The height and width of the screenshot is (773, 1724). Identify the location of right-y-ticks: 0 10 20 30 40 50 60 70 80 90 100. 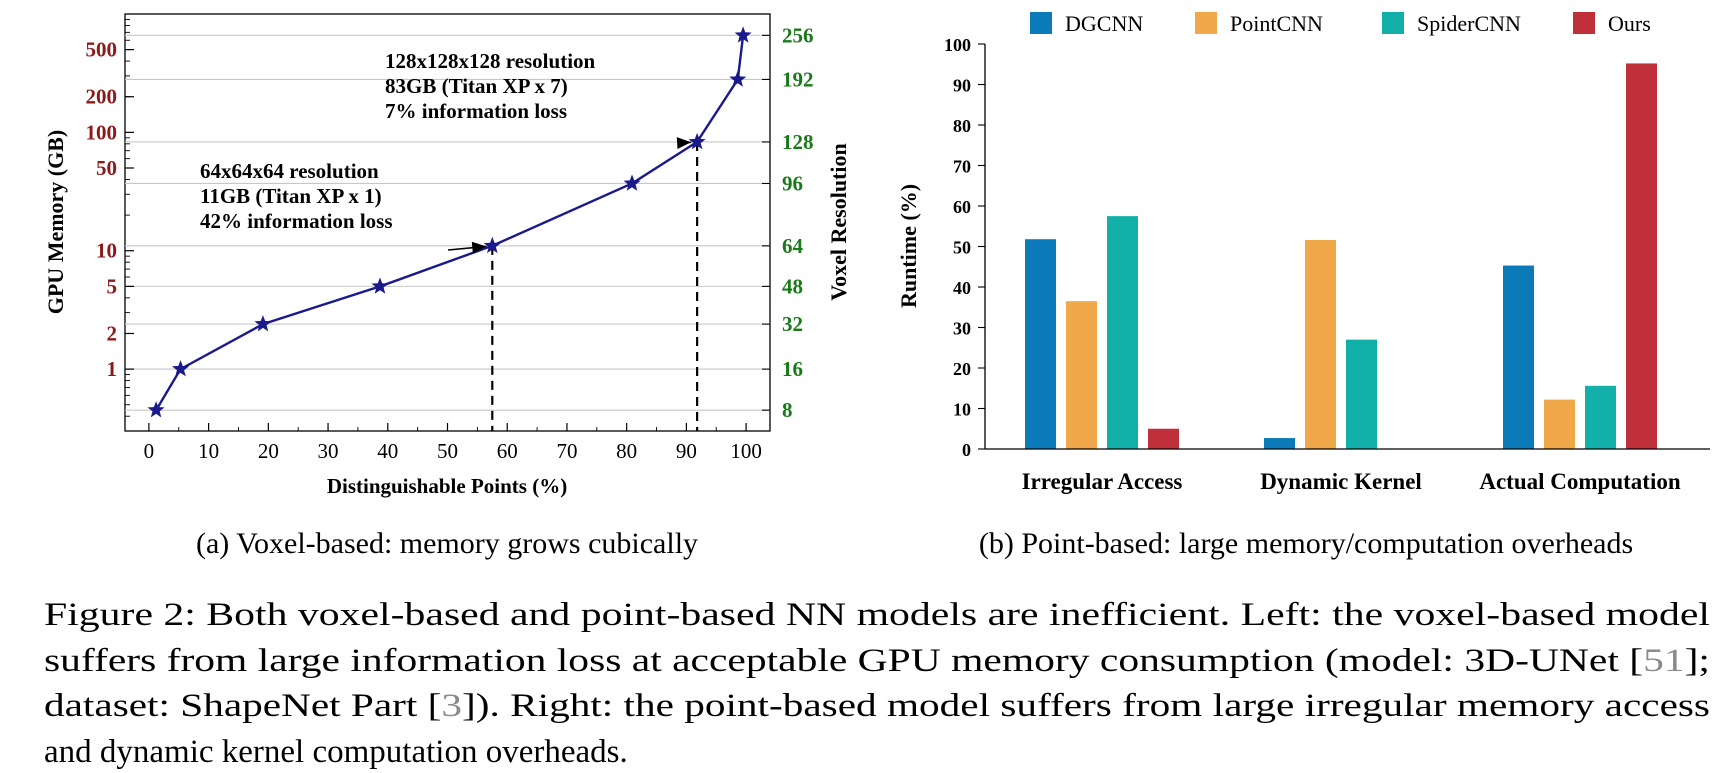
(964, 247).